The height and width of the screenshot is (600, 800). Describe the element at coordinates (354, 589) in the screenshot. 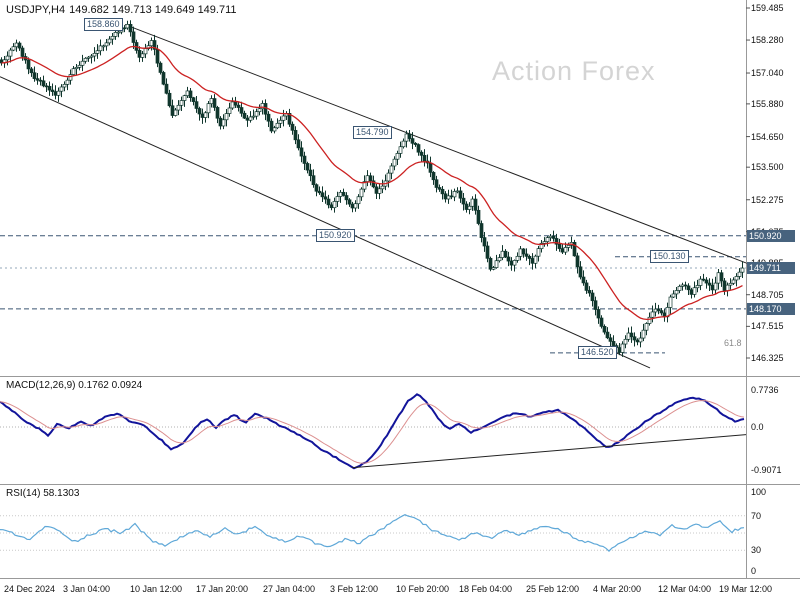

I see `time-axis-label: 3 Feb 12:00` at that location.